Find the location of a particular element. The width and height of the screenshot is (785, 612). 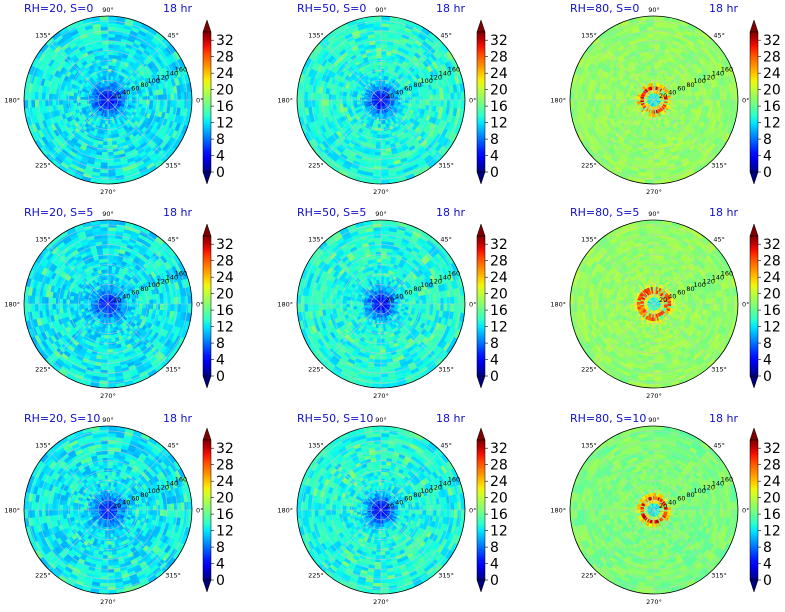

angular-tick-label: 270° is located at coordinates (381, 192).